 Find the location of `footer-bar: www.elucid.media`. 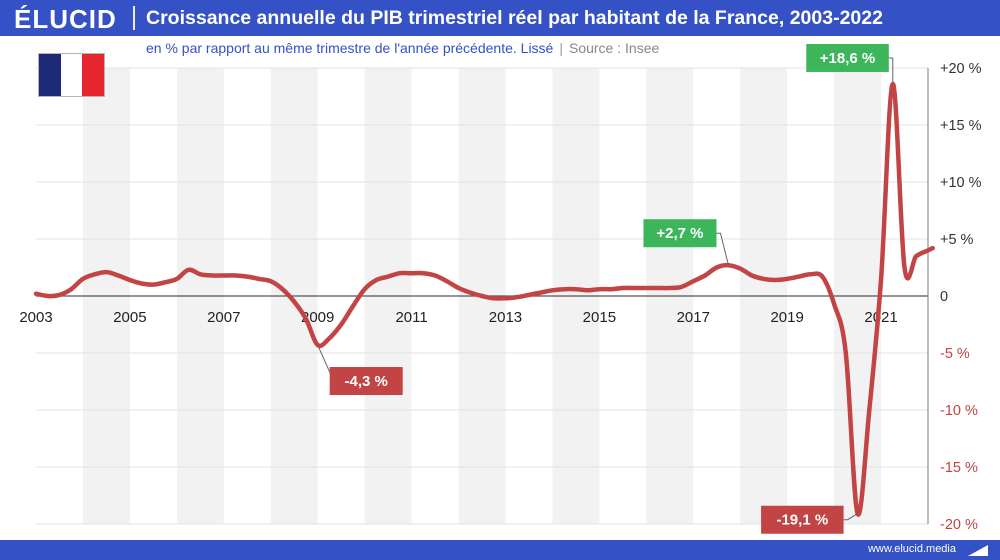

footer-bar: www.elucid.media is located at coordinates (500, 550).